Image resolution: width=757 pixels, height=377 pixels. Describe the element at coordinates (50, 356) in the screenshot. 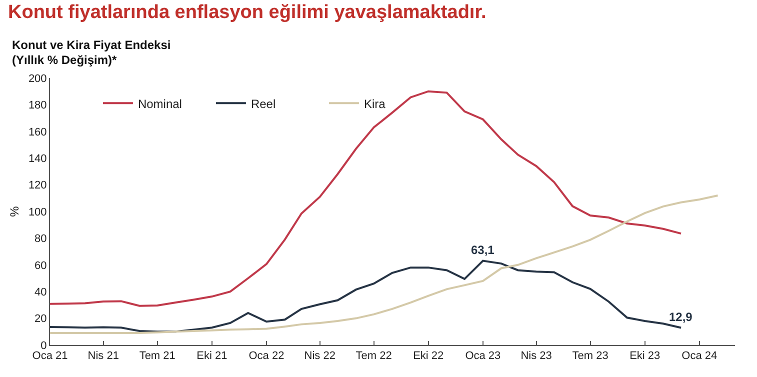

I see `x-tick-label: Oca 21` at that location.